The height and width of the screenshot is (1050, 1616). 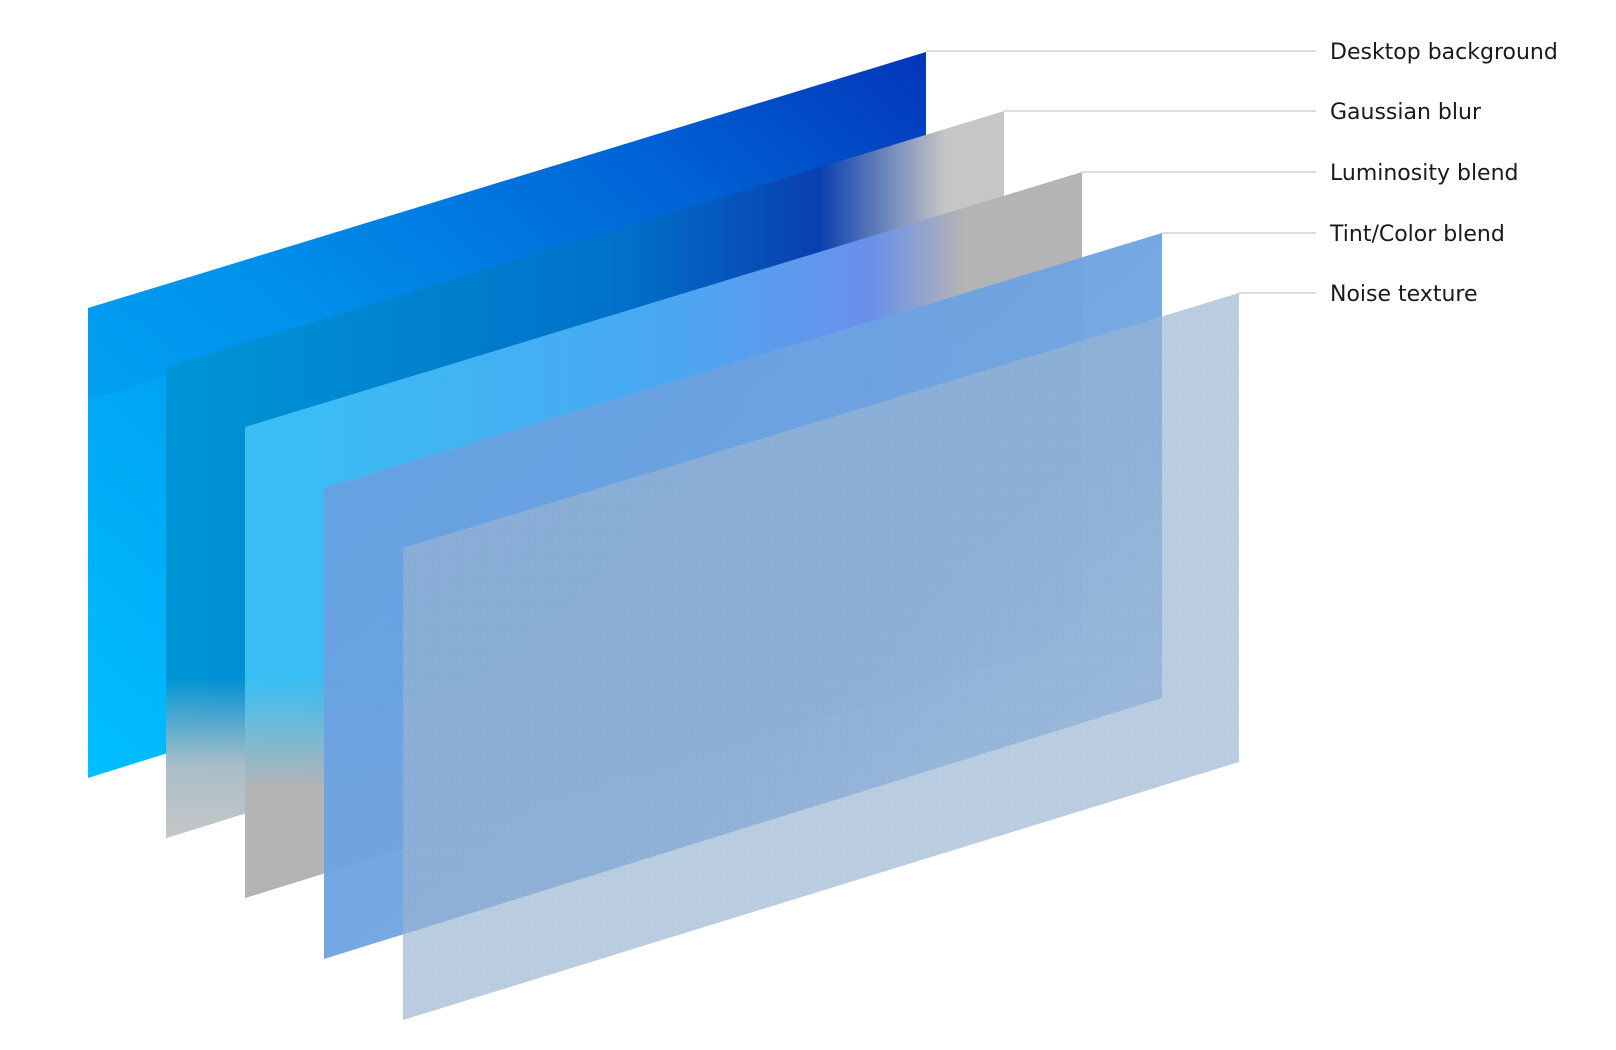 What do you see at coordinates (1406, 112) in the screenshot?
I see `label-gaussian-blur: Gaussian blur` at bounding box center [1406, 112].